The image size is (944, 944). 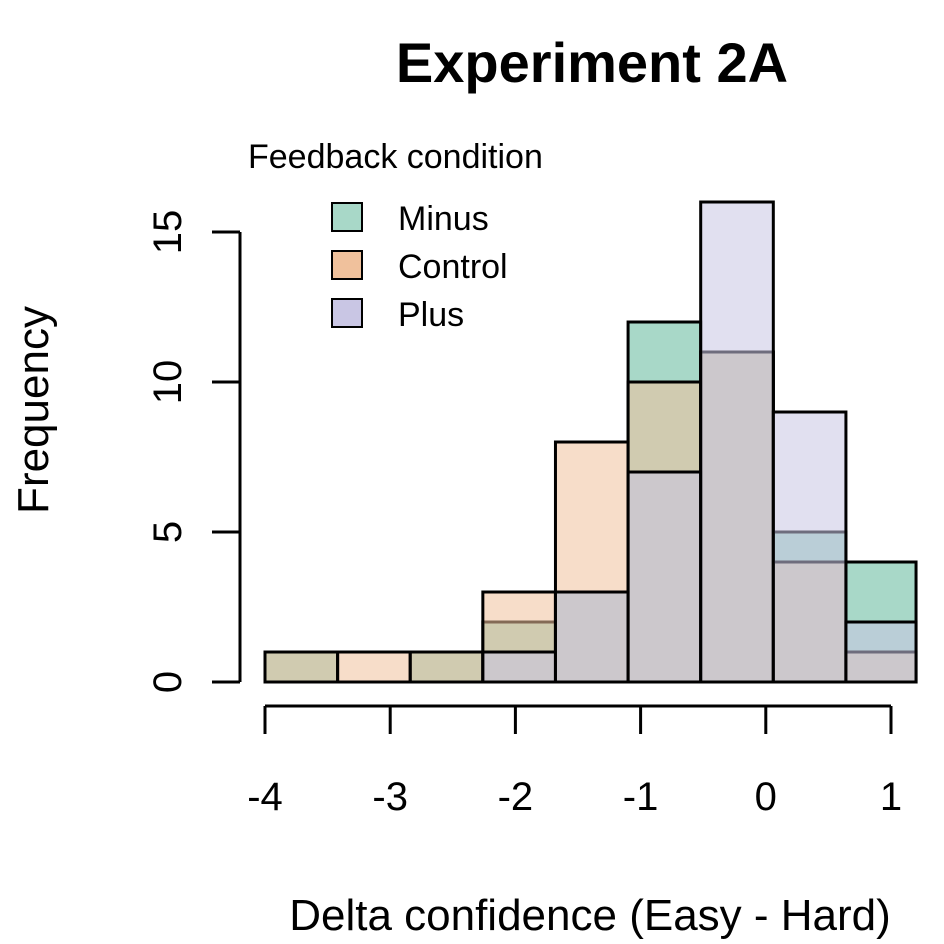 I want to click on x-tick-label--4: -4, so click(x=265, y=797).